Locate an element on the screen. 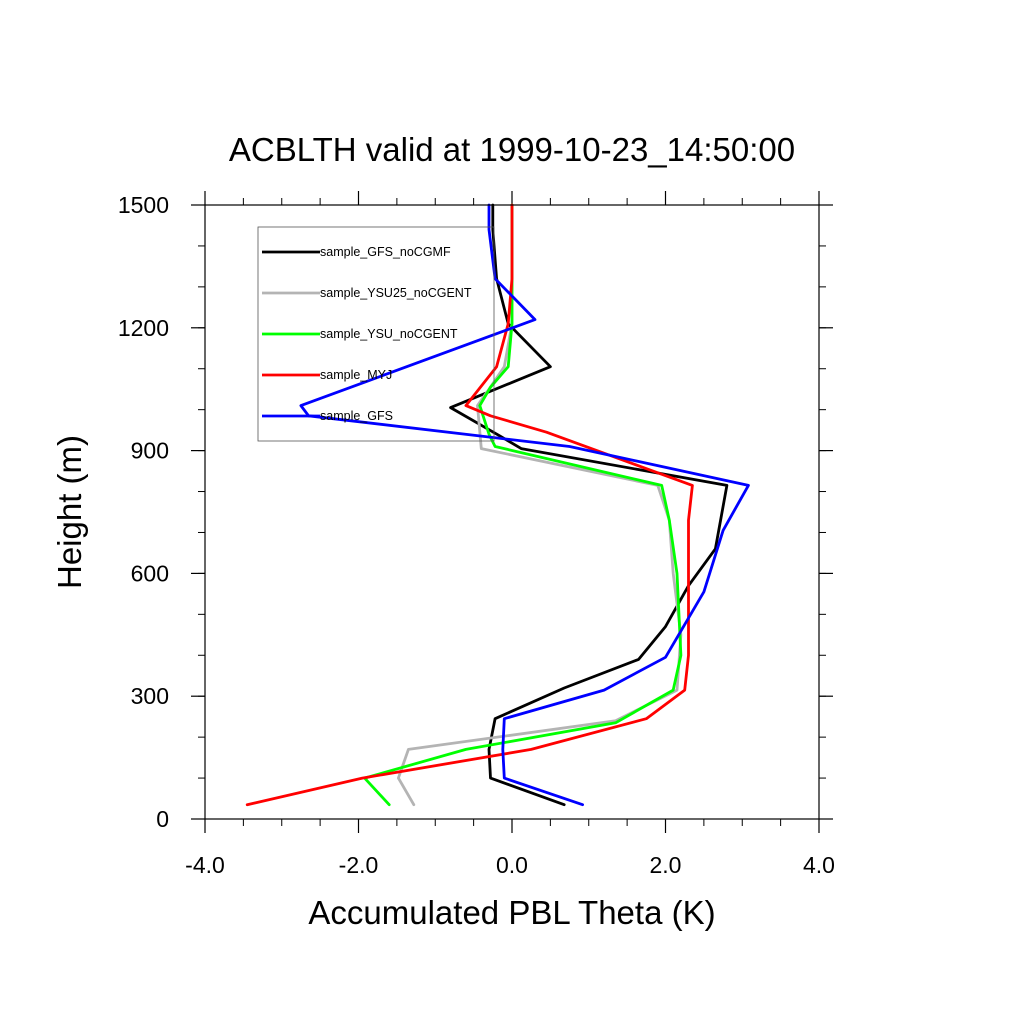 This screenshot has width=1024, height=1024. x-tick-labels: -4.0 -2.0 0.0 2.0 4.0 is located at coordinates (510, 865).